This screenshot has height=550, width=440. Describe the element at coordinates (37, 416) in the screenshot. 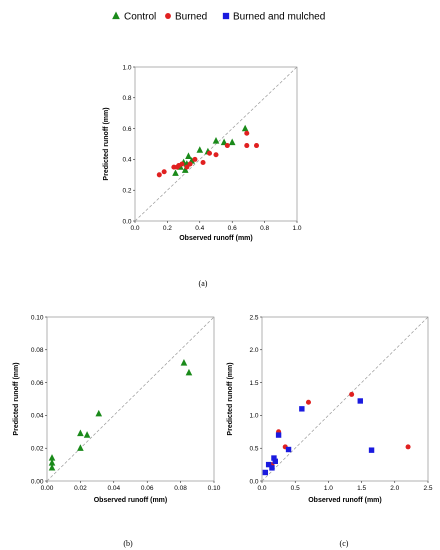

I see `y-tick-label: 0.04` at that location.